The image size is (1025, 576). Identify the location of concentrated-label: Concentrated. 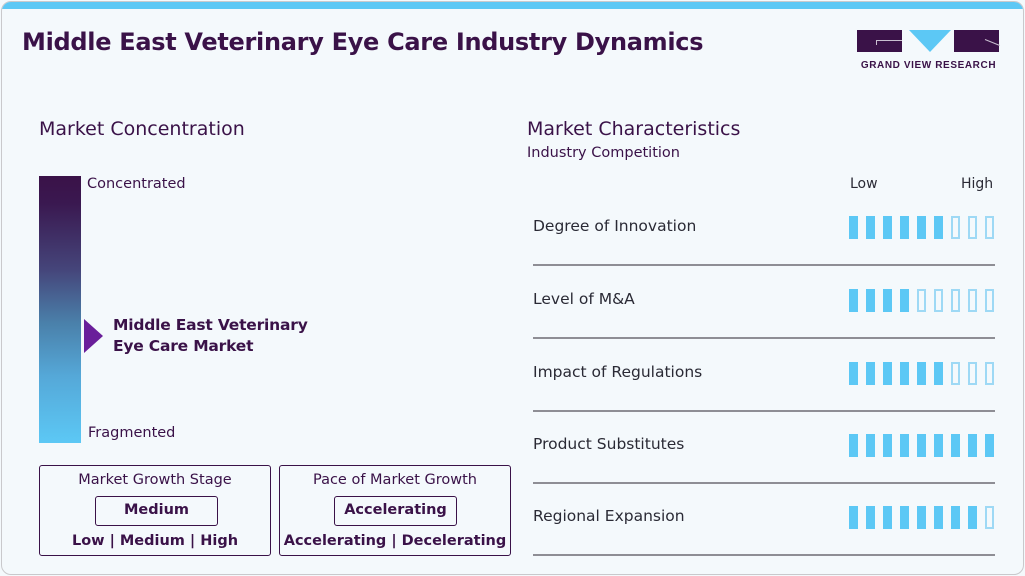
(136, 184).